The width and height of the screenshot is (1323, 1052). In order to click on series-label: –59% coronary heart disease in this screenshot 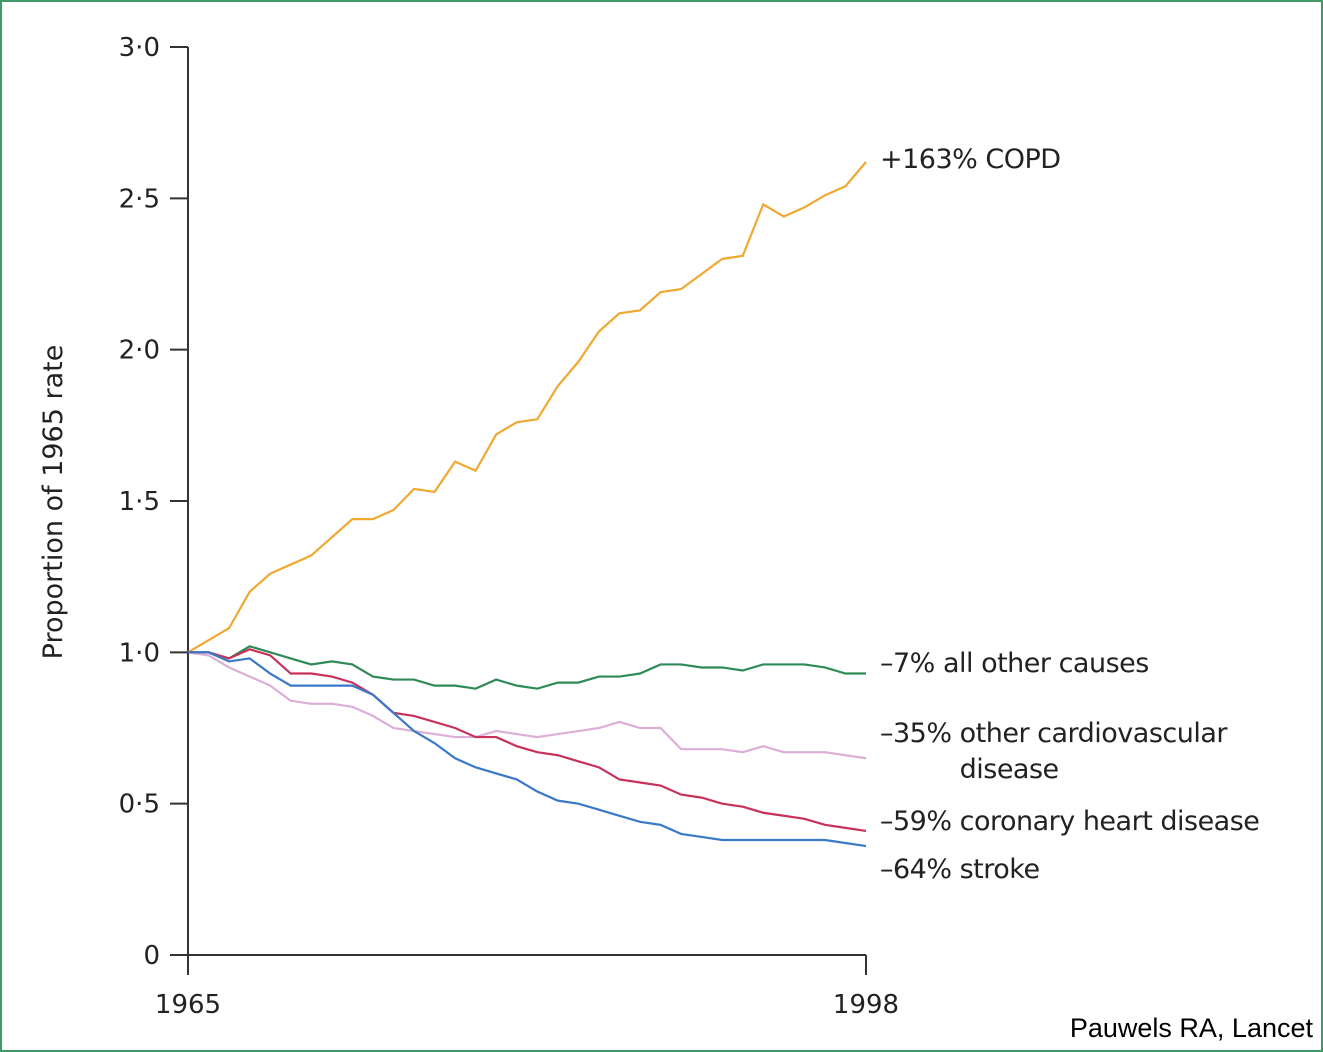, I will do `click(1070, 822)`.